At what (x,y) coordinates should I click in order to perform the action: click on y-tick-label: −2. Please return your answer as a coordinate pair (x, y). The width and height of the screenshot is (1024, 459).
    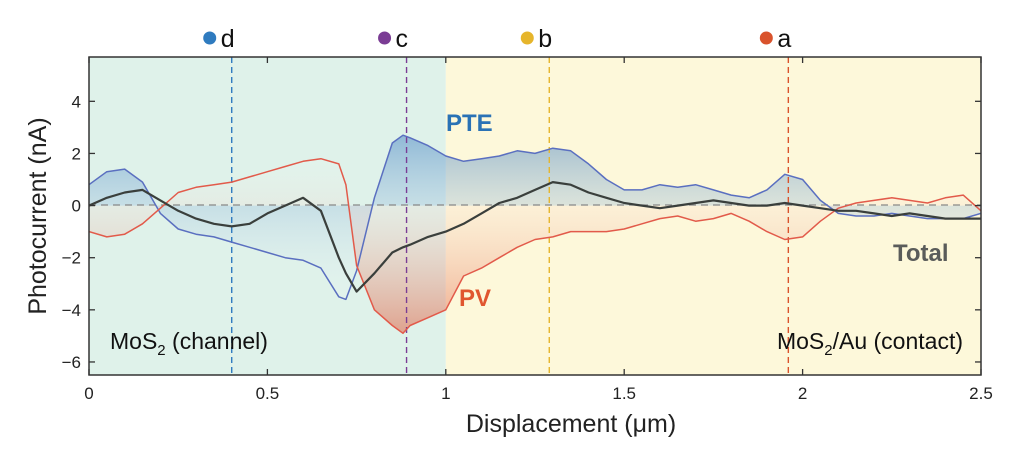
    Looking at the image, I should click on (71, 258).